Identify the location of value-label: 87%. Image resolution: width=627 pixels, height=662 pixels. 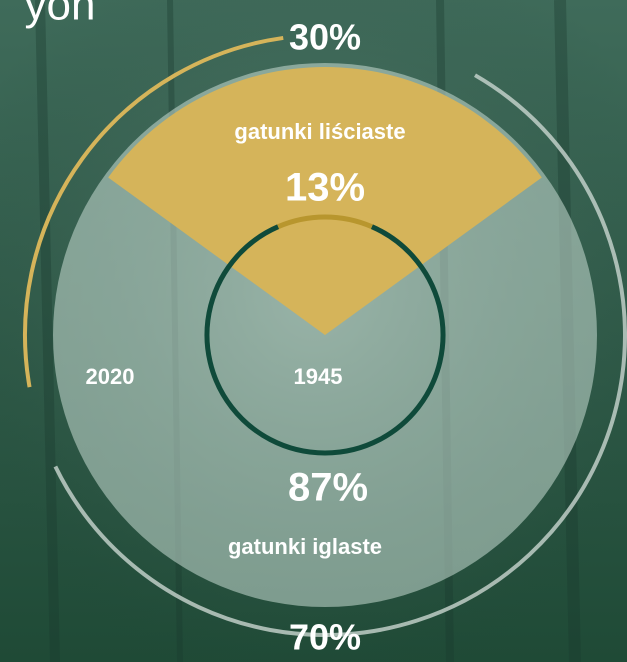
(328, 488).